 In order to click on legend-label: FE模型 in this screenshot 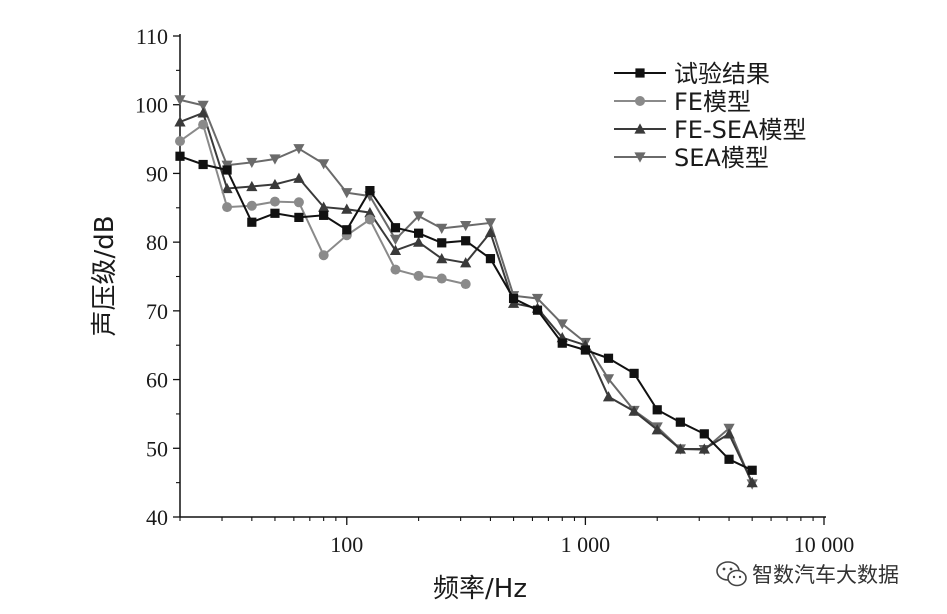, I will do `click(712, 102)`.